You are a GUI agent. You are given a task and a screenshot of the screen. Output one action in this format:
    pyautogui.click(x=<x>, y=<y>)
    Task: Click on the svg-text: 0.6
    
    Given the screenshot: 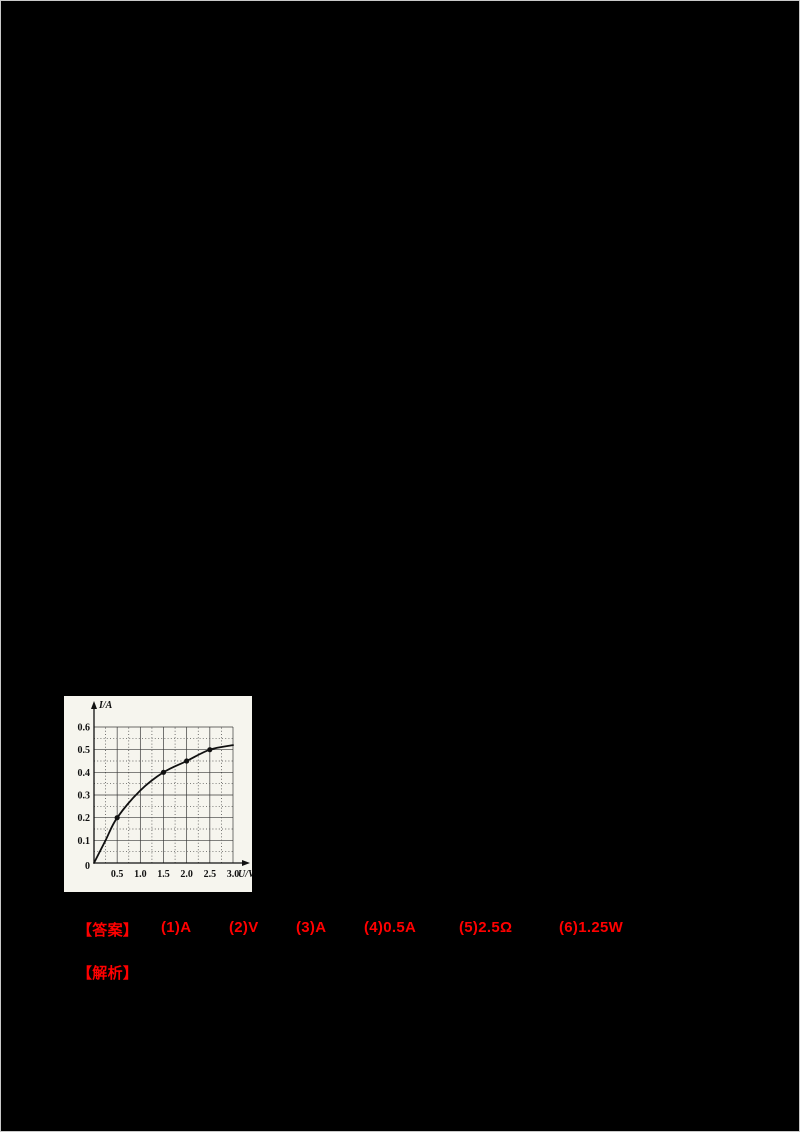 What is the action you would take?
    pyautogui.click(x=84, y=728)
    